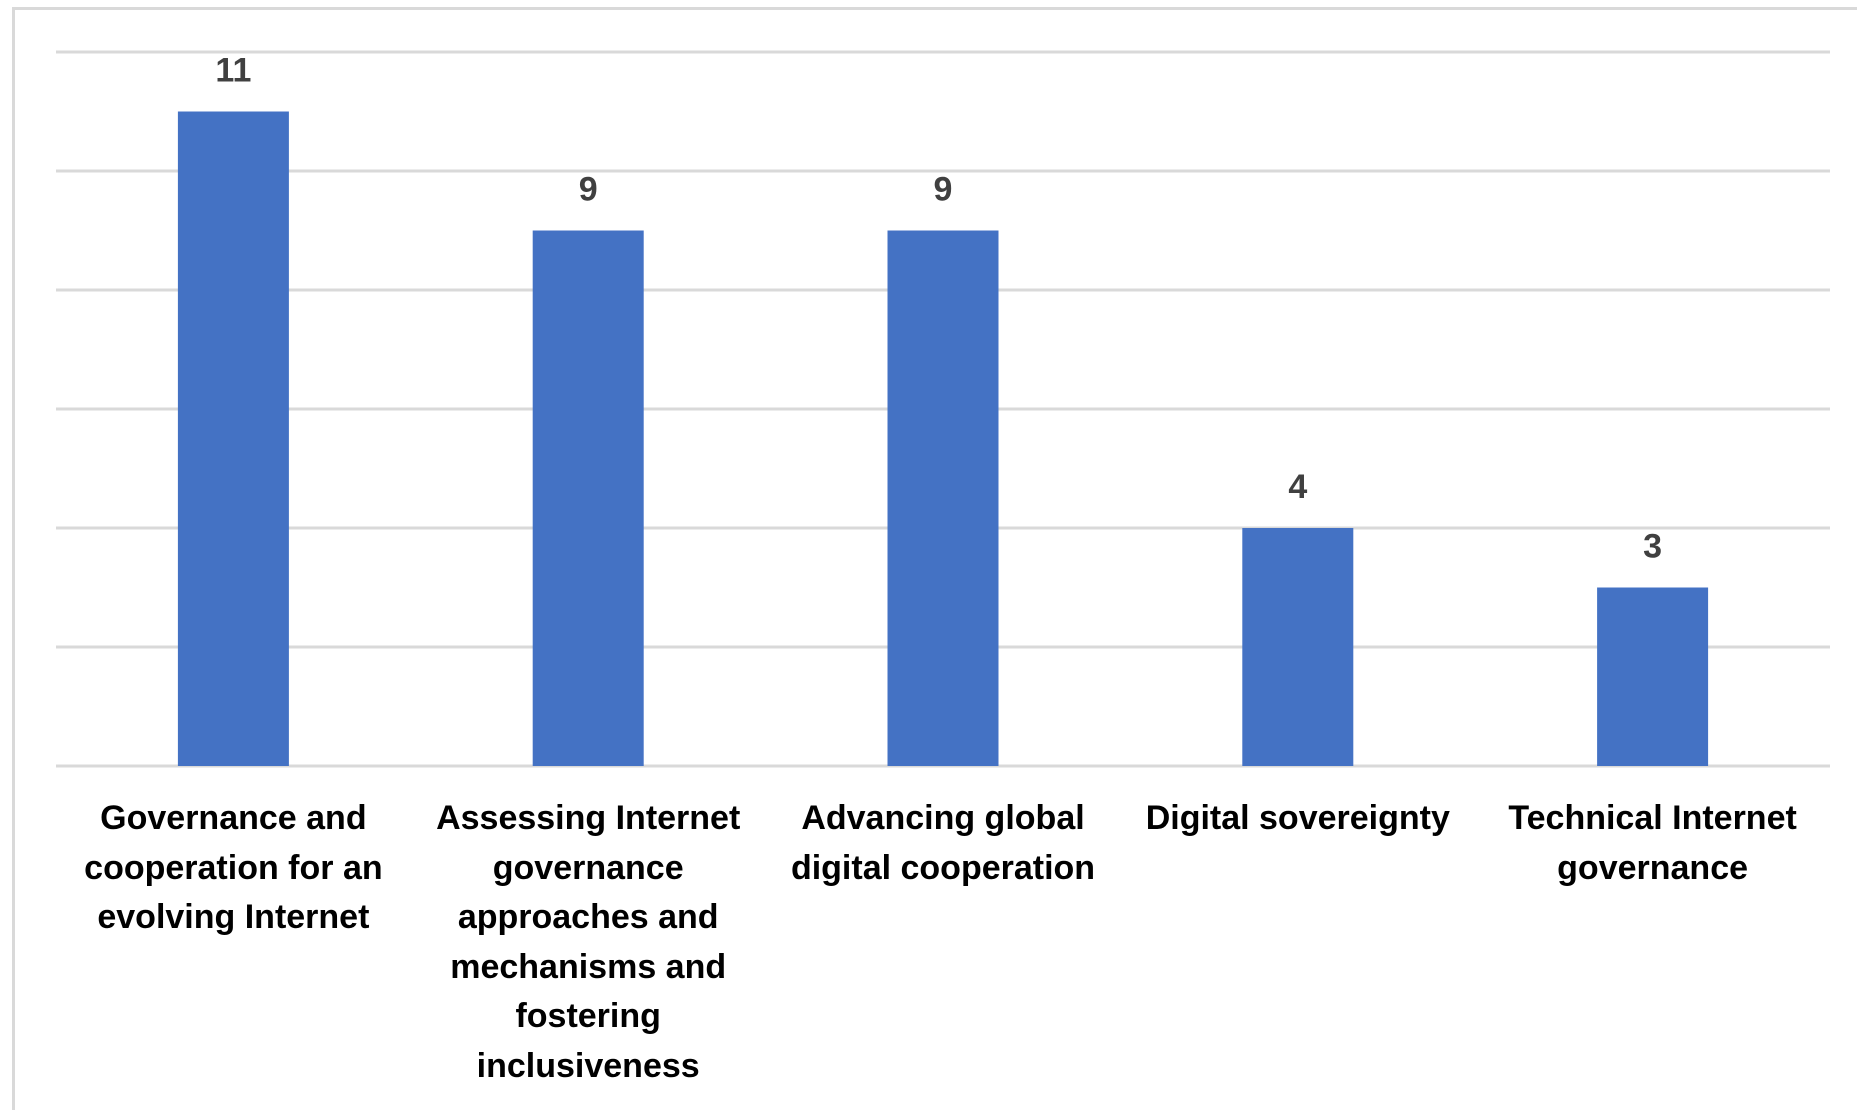 The image size is (1857, 1110). What do you see at coordinates (233, 71) in the screenshot?
I see `data-label: 11` at bounding box center [233, 71].